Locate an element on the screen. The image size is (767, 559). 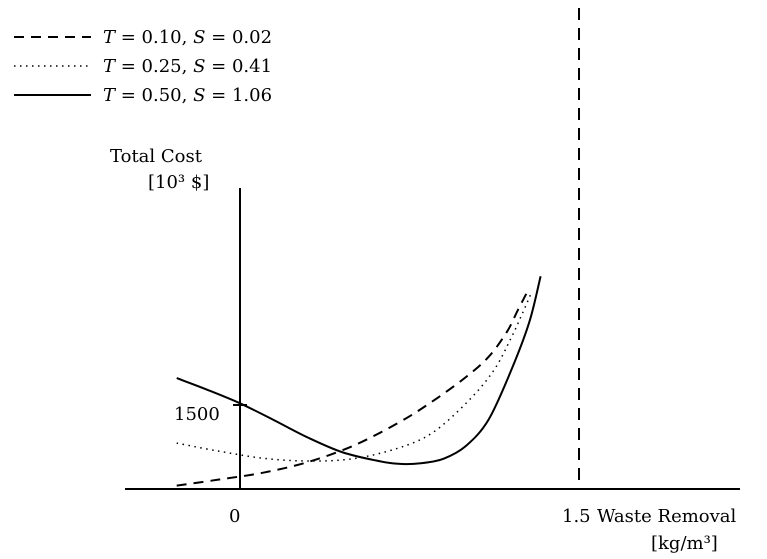
legend-label-series-2: T = 0.25, S = 0.41 is located at coordinates (187, 66).